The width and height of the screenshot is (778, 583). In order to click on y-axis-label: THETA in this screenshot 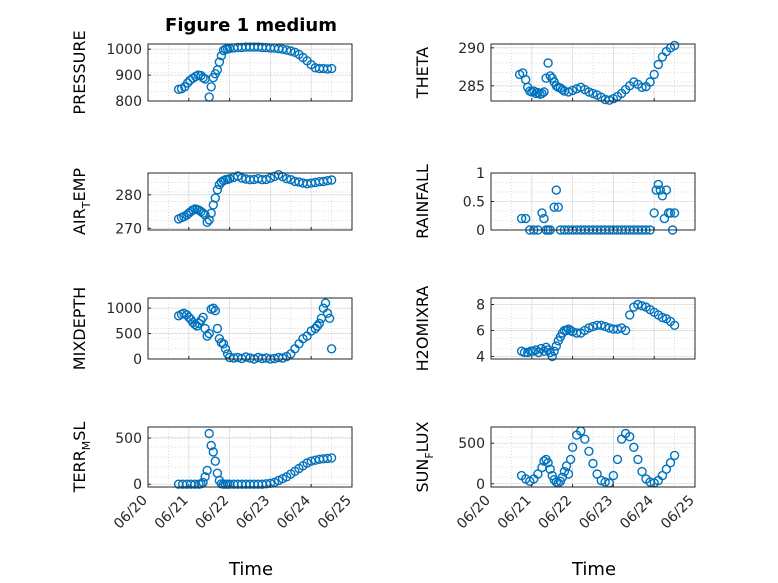, I will do `click(422, 73)`.